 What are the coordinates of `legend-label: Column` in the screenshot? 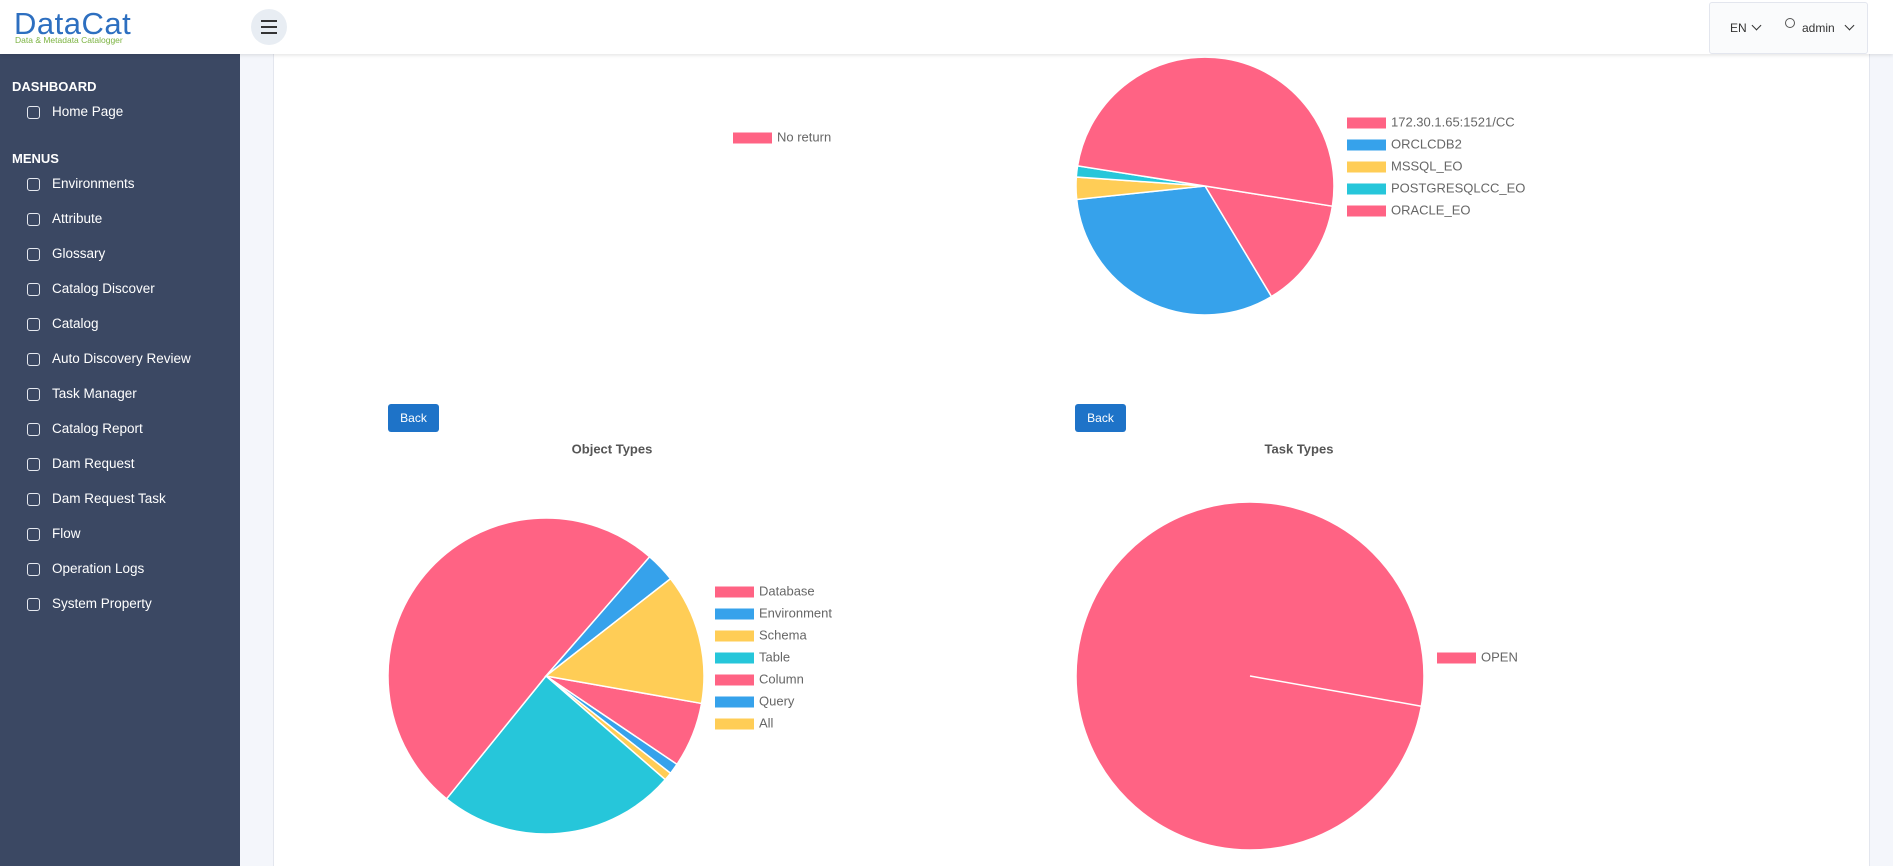 It's located at (781, 678).